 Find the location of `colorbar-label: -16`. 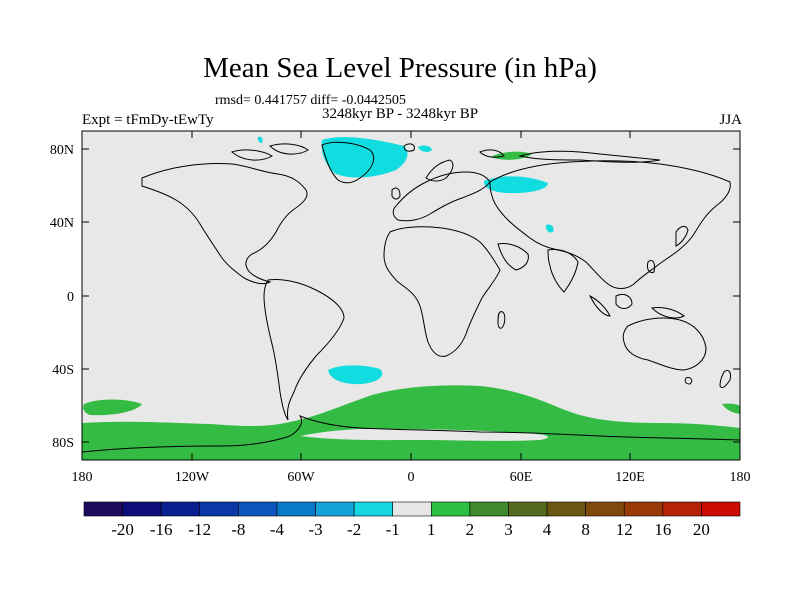

colorbar-label: -16 is located at coordinates (161, 529).